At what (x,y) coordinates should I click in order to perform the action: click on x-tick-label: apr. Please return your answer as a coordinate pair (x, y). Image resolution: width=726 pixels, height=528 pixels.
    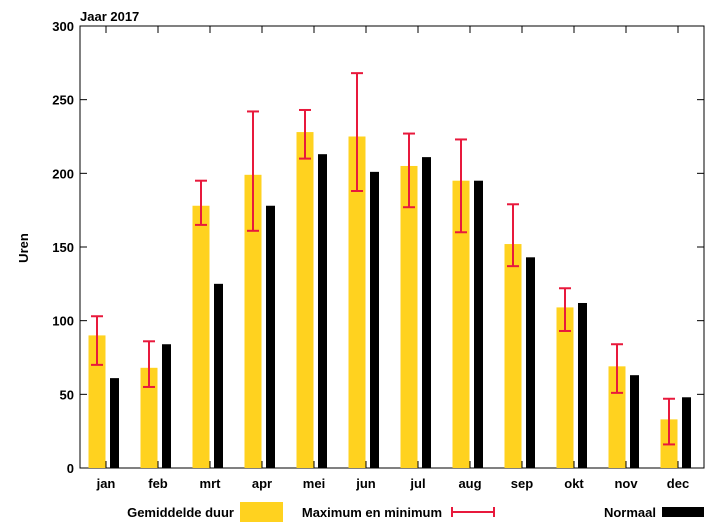
    Looking at the image, I should click on (262, 483).